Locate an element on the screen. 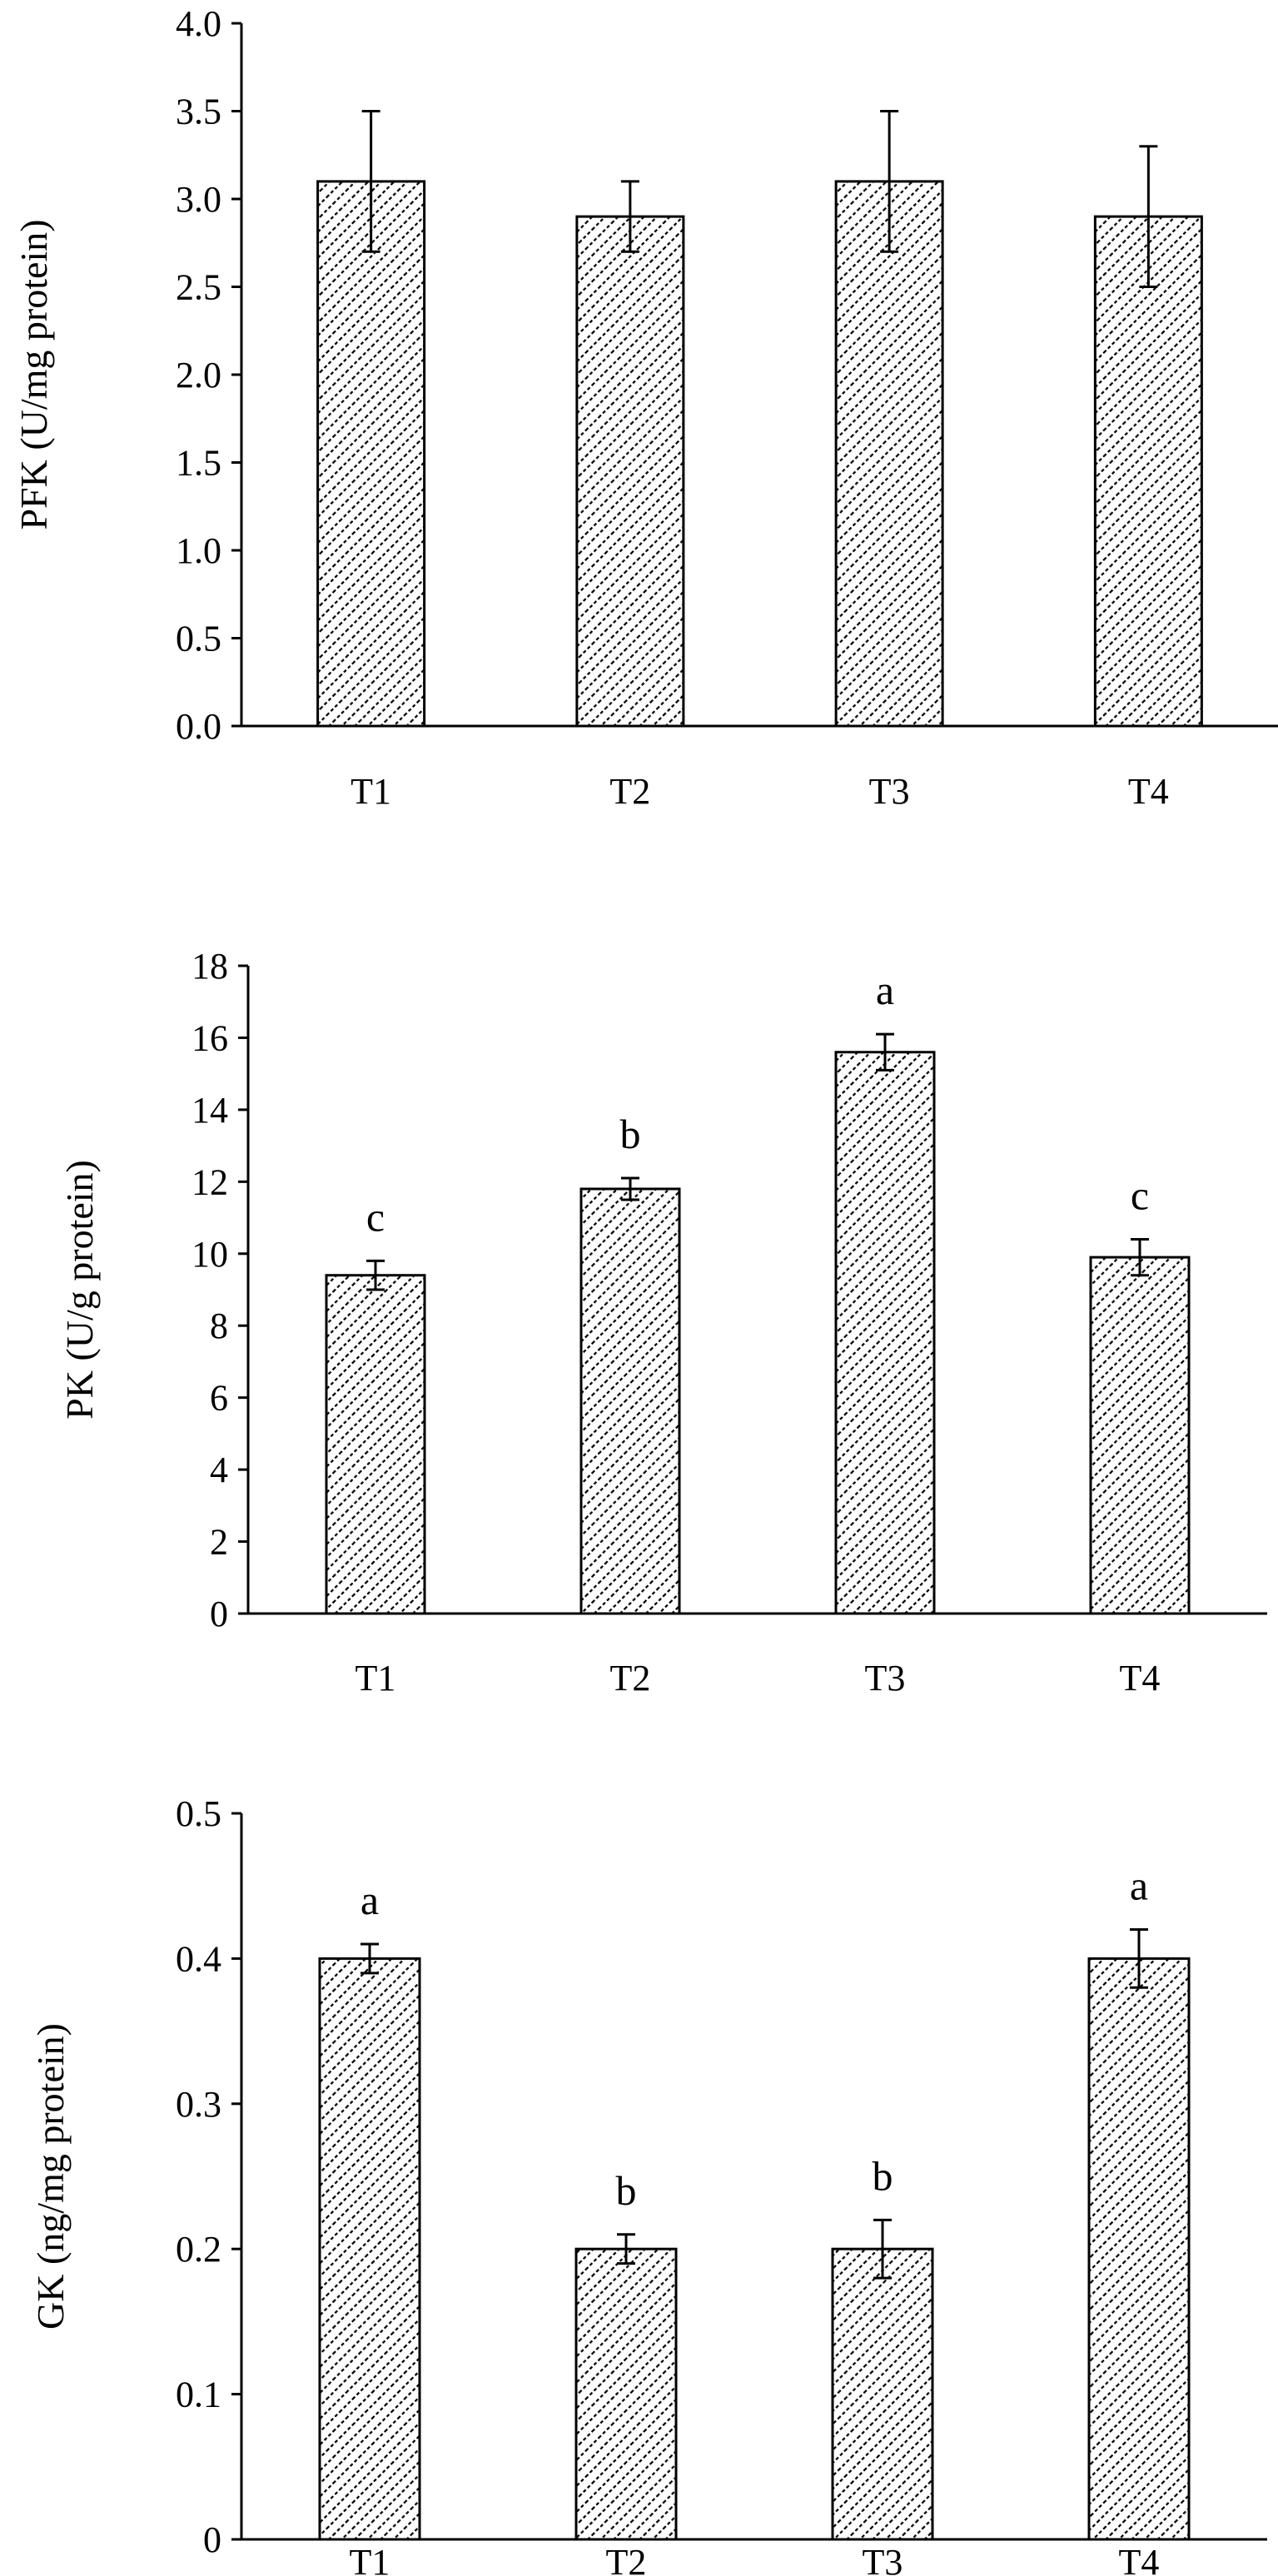  y-tick-label: 4 is located at coordinates (219, 1470).